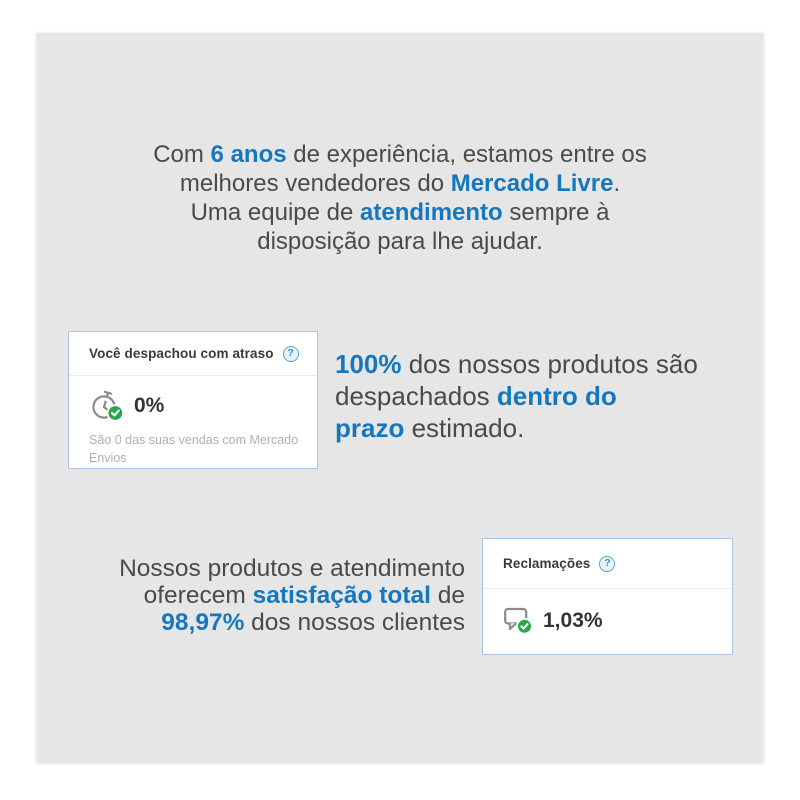 The width and height of the screenshot is (800, 800). Describe the element at coordinates (431, 212) in the screenshot. I see `highlight-service: atendimento` at that location.